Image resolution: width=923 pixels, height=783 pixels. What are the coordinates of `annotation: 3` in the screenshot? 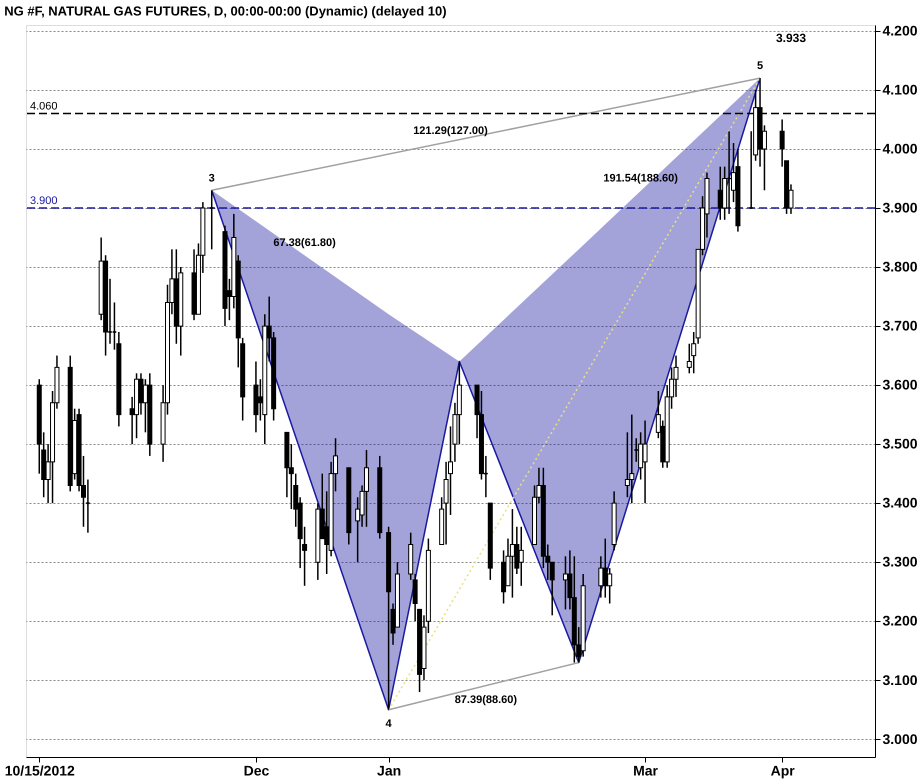 It's located at (211, 178).